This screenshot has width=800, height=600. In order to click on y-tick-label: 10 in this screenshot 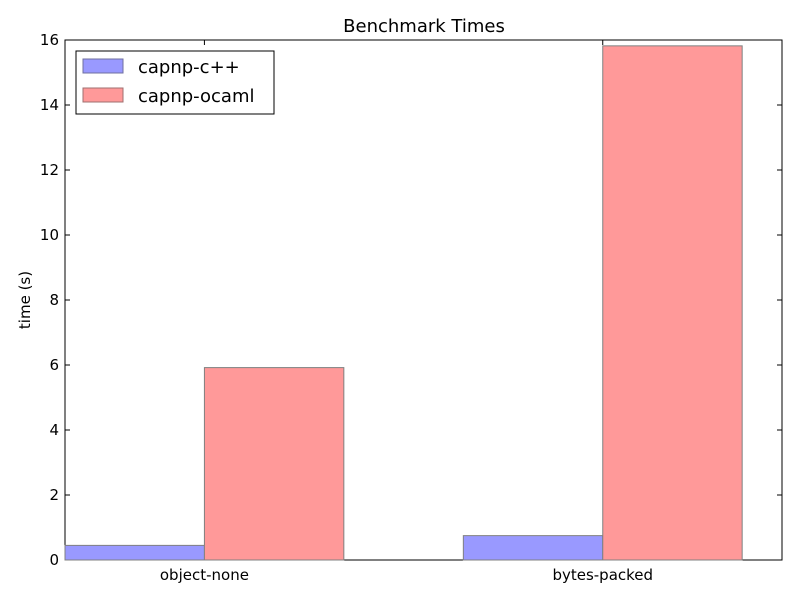, I will do `click(49, 235)`.